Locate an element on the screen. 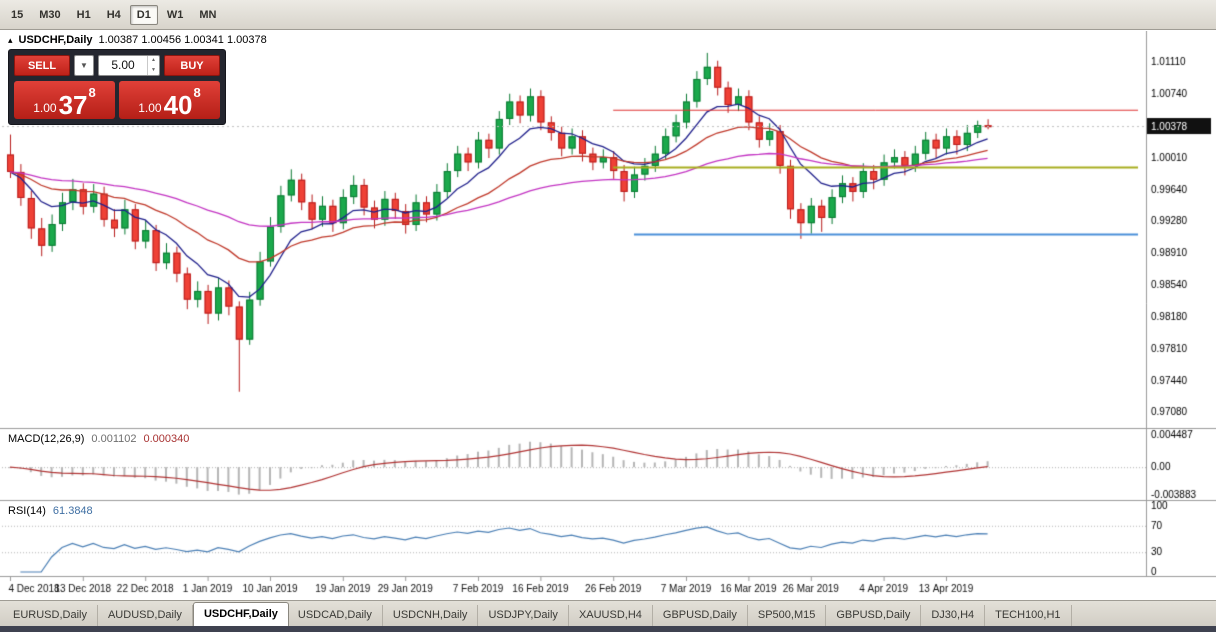 The image size is (1216, 632). rsi-indicator-label: RSI(14) 61.3848 is located at coordinates (50, 511).